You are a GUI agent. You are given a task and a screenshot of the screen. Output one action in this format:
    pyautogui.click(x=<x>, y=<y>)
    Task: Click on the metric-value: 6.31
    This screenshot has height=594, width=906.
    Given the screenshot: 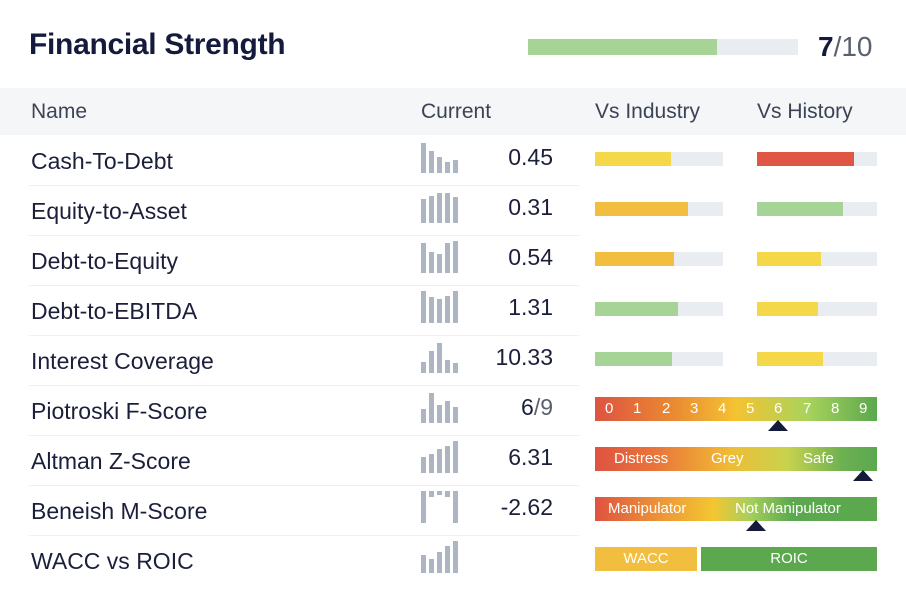 What is the action you would take?
    pyautogui.click(x=530, y=457)
    